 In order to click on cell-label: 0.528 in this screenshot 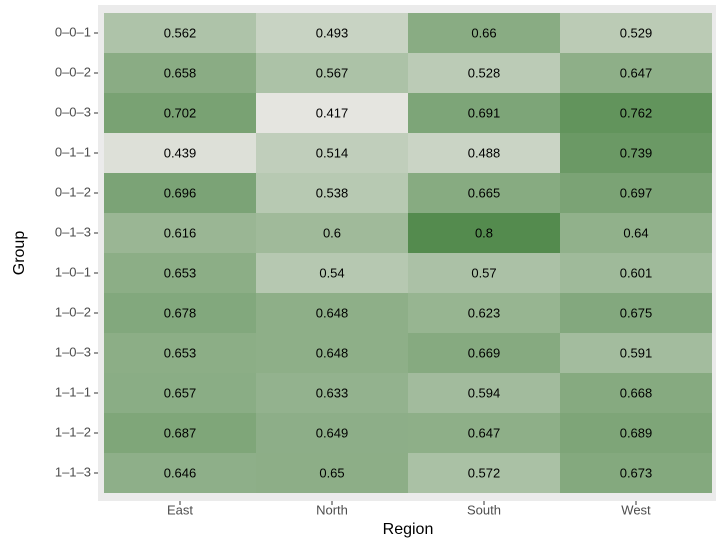, I will do `click(484, 72)`.